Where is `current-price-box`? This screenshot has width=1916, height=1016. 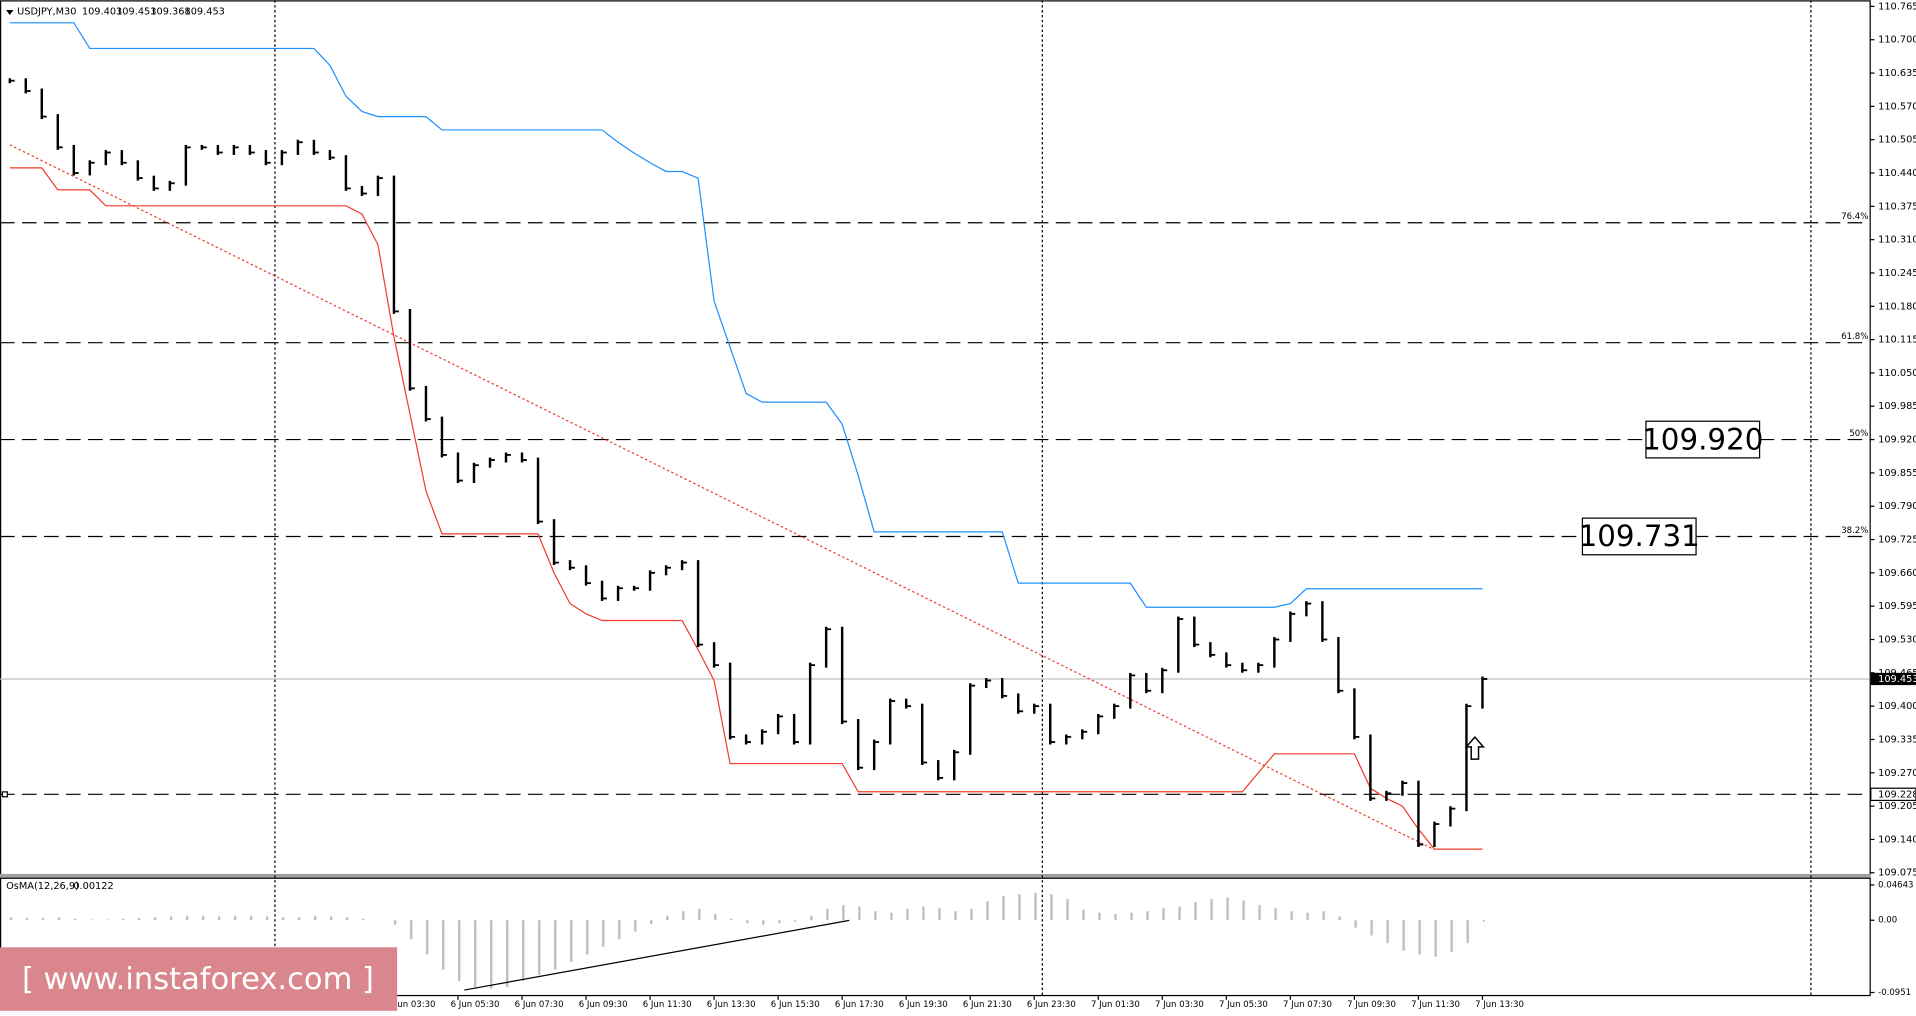 current-price-box is located at coordinates (1893, 679).